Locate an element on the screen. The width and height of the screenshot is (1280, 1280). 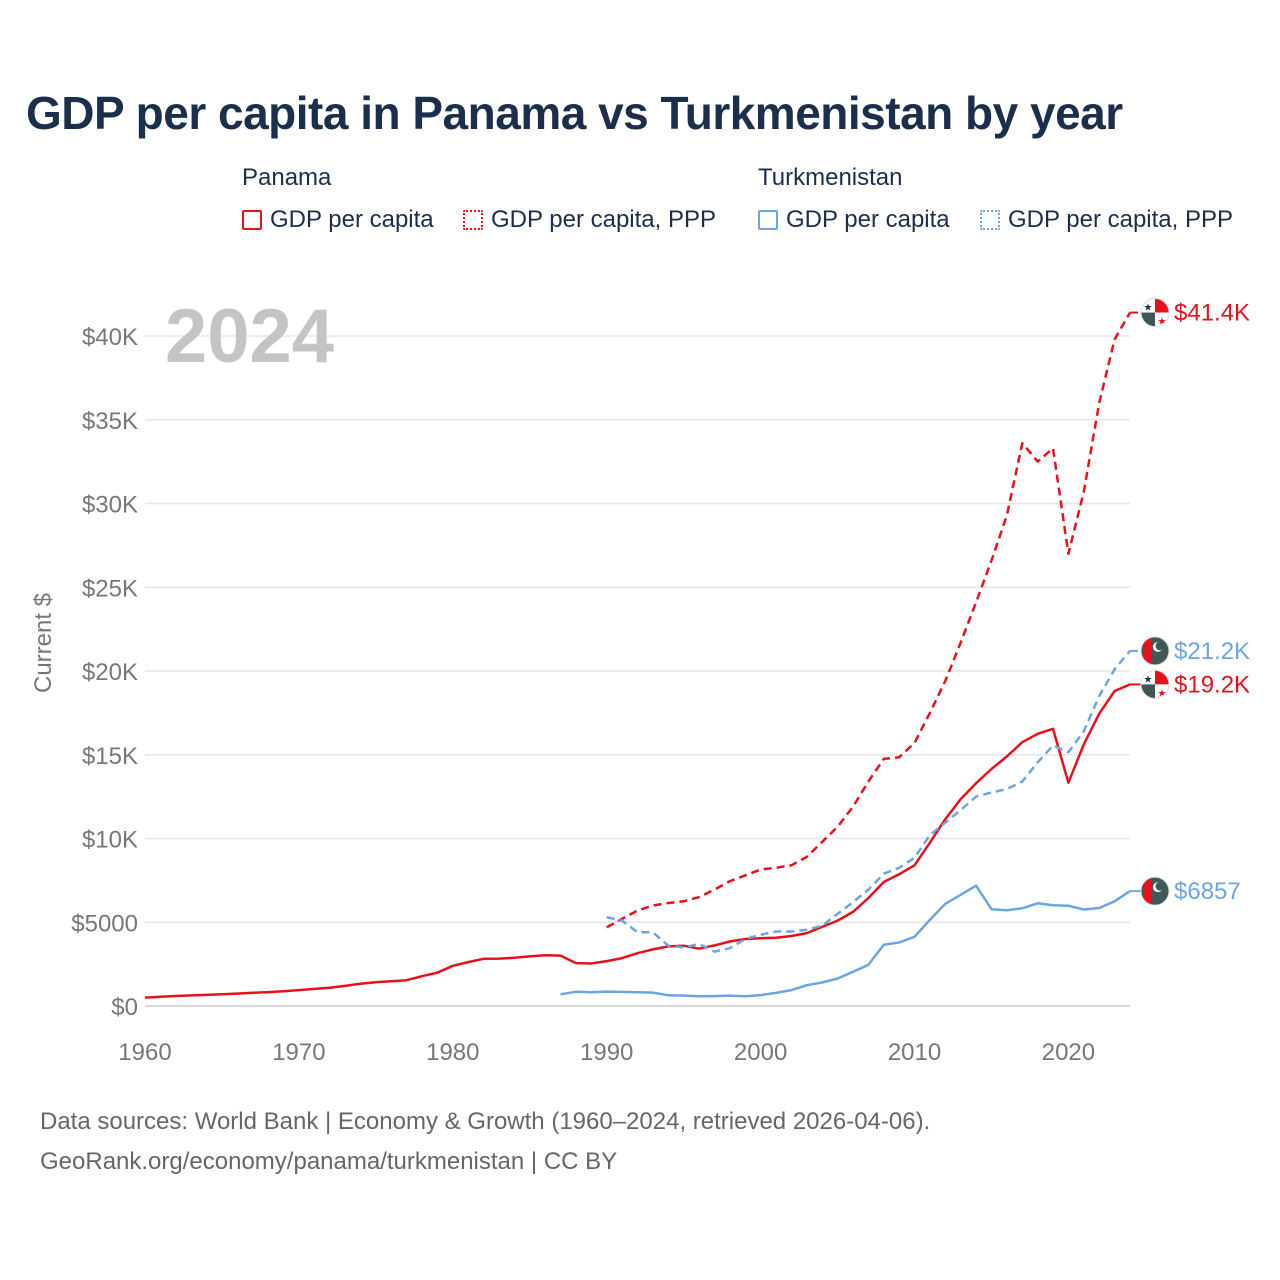
legend-item-panama-gdp: GDP per capita is located at coordinates (338, 220).